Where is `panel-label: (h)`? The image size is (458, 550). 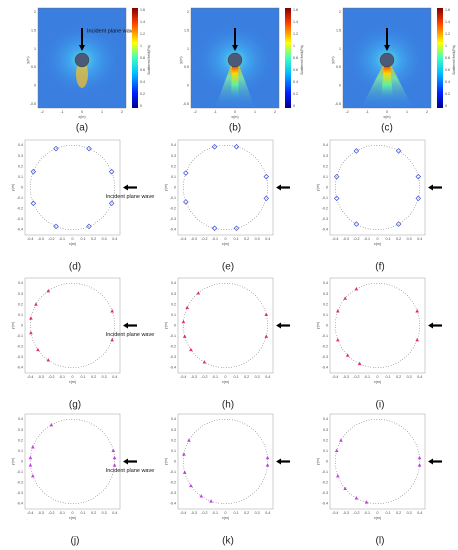 panel-label: (h) is located at coordinates (228, 405).